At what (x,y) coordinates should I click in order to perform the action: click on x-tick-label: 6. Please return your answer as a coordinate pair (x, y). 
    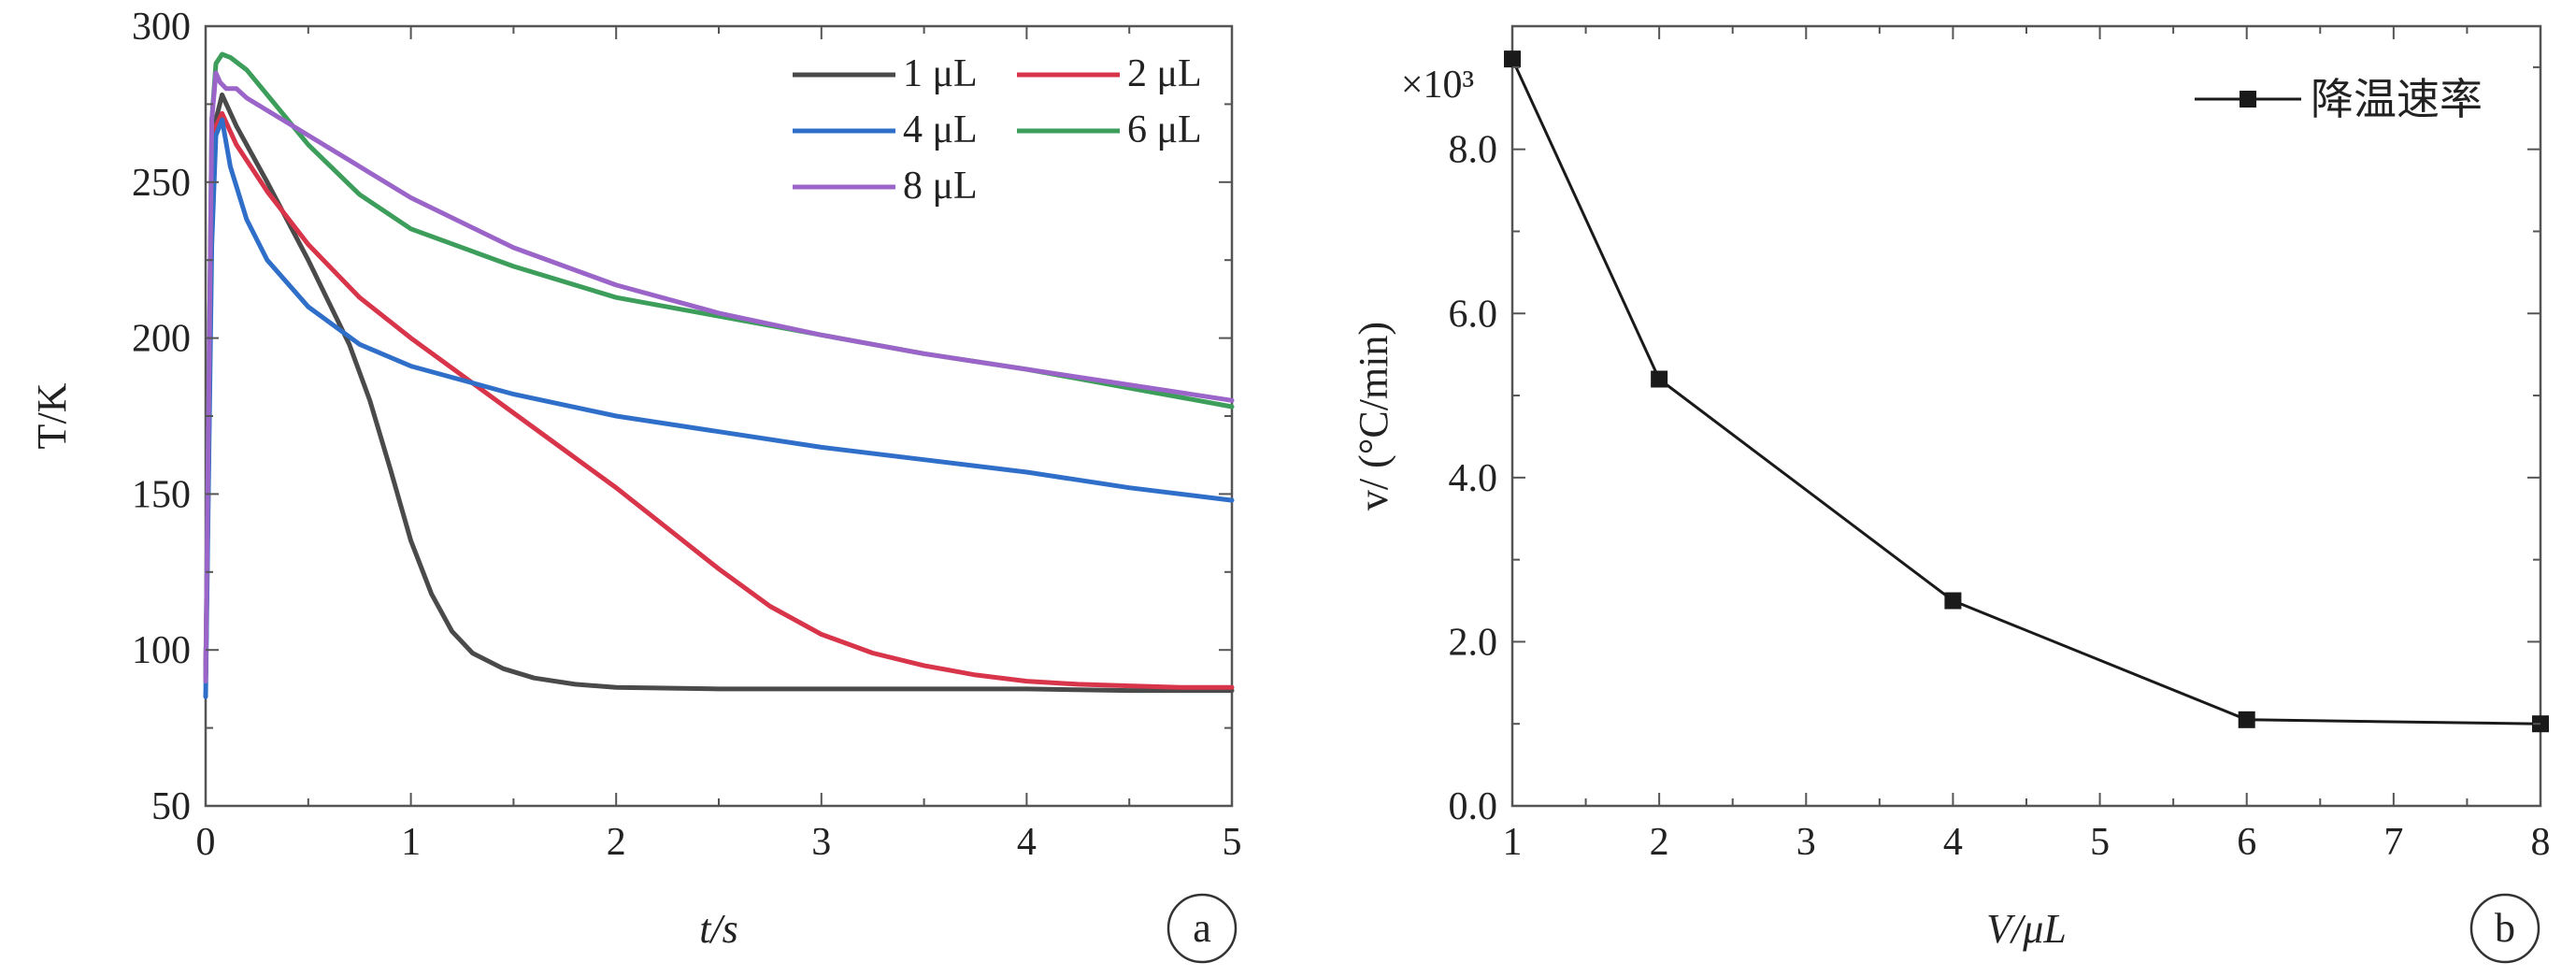
    Looking at the image, I should click on (2246, 842).